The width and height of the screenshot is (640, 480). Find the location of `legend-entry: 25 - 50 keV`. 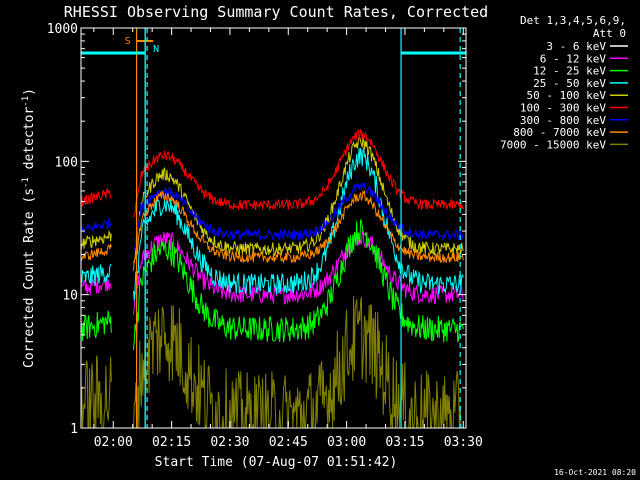

legend-entry: 25 - 50 keV is located at coordinates (569, 83).